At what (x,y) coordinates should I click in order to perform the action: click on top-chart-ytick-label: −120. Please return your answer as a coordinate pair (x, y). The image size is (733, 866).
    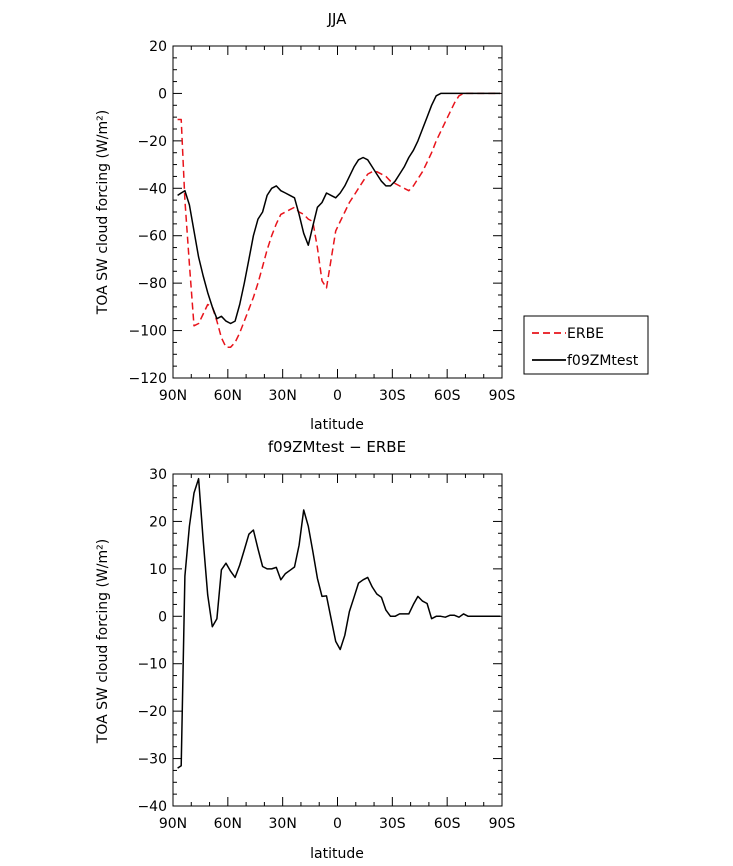
    Looking at the image, I should click on (148, 379).